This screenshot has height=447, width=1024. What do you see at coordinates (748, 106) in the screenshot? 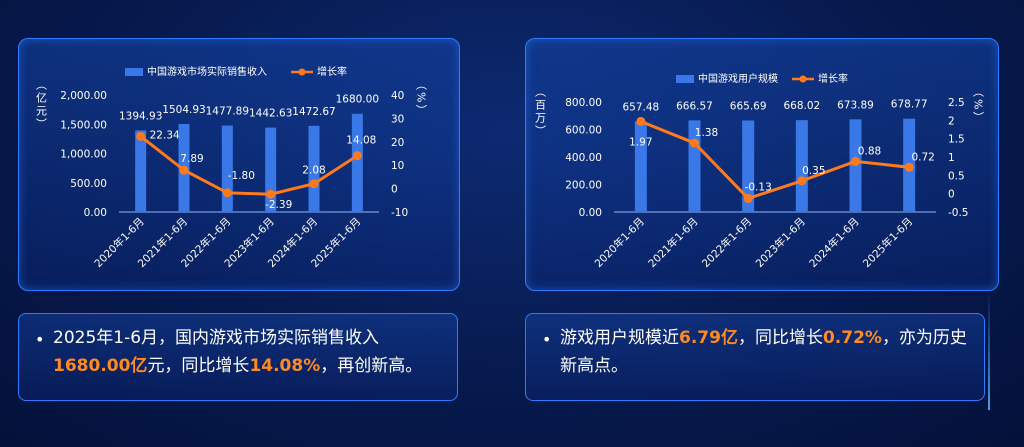
I see `bar-value-label: 665.69` at bounding box center [748, 106].